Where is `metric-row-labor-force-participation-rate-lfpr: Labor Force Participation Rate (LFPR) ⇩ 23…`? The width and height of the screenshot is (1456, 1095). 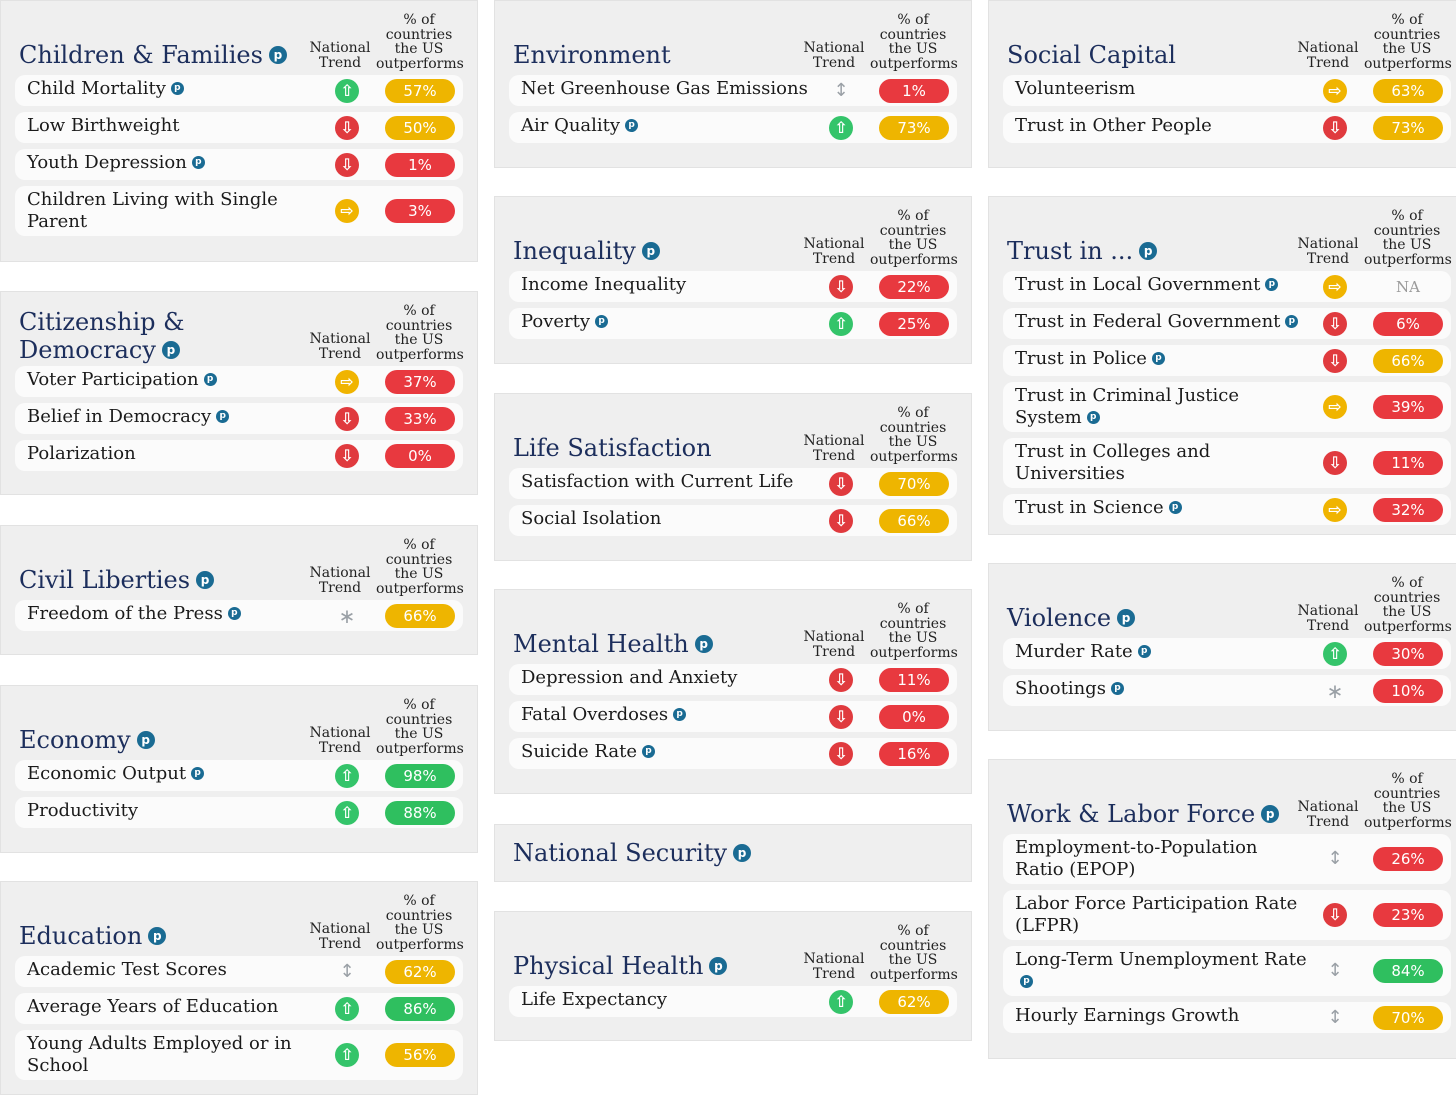
metric-row-labor-force-participation-rate-lfpr: Labor Force Participation Rate (LFPR) ⇩ 23… is located at coordinates (1227, 915).